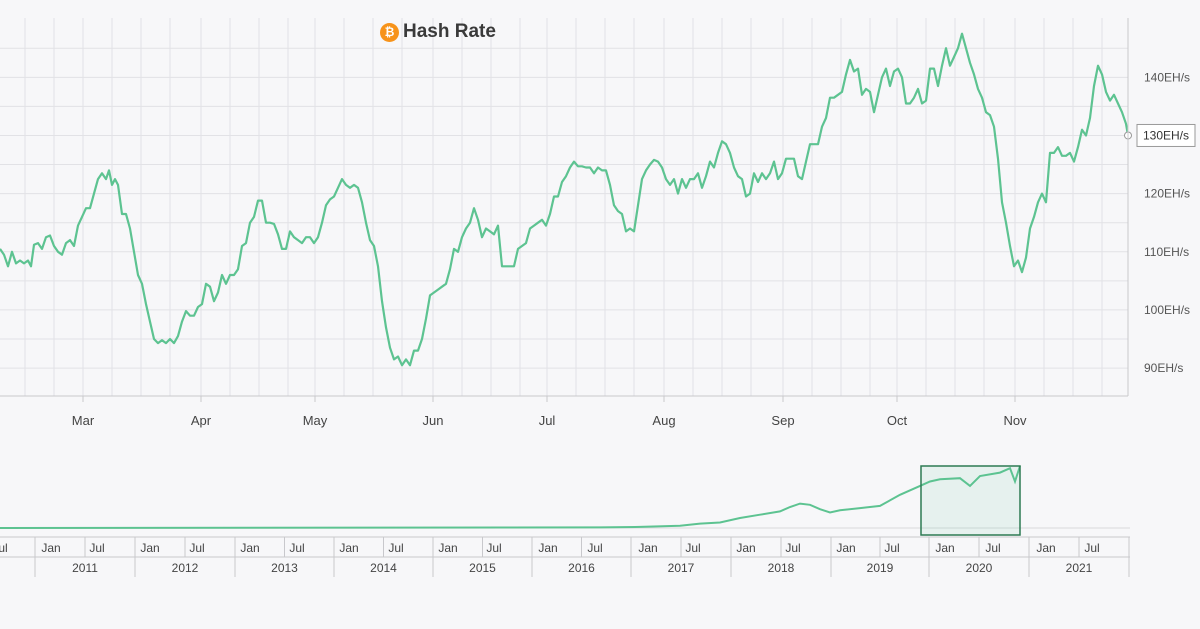  I want to click on navigator-year-label: 2019, so click(880, 568).